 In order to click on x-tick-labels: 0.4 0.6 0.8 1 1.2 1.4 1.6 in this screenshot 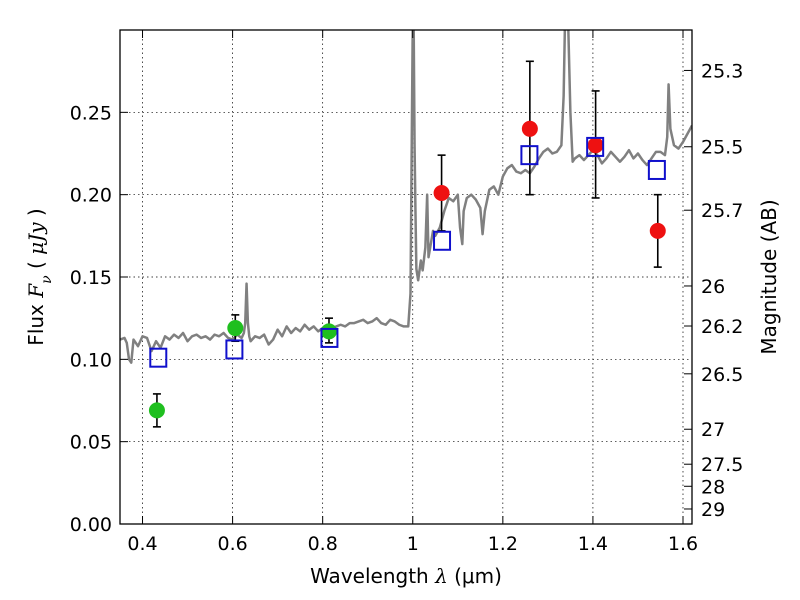, I will do `click(412, 544)`.